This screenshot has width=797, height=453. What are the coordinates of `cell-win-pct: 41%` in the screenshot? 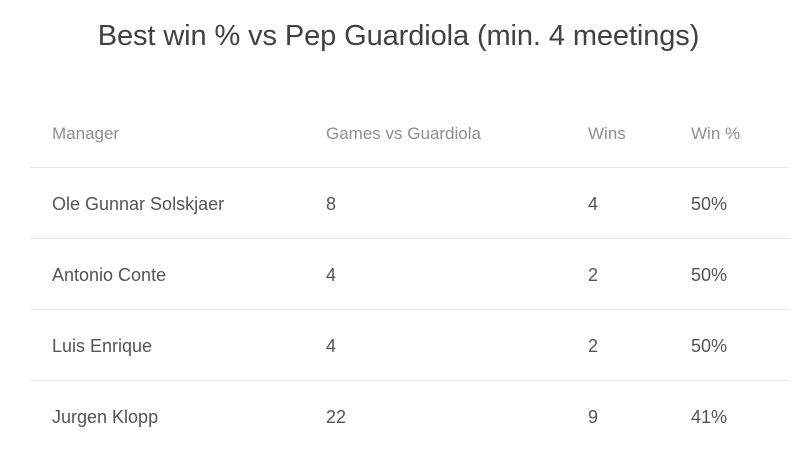 It's located at (709, 416).